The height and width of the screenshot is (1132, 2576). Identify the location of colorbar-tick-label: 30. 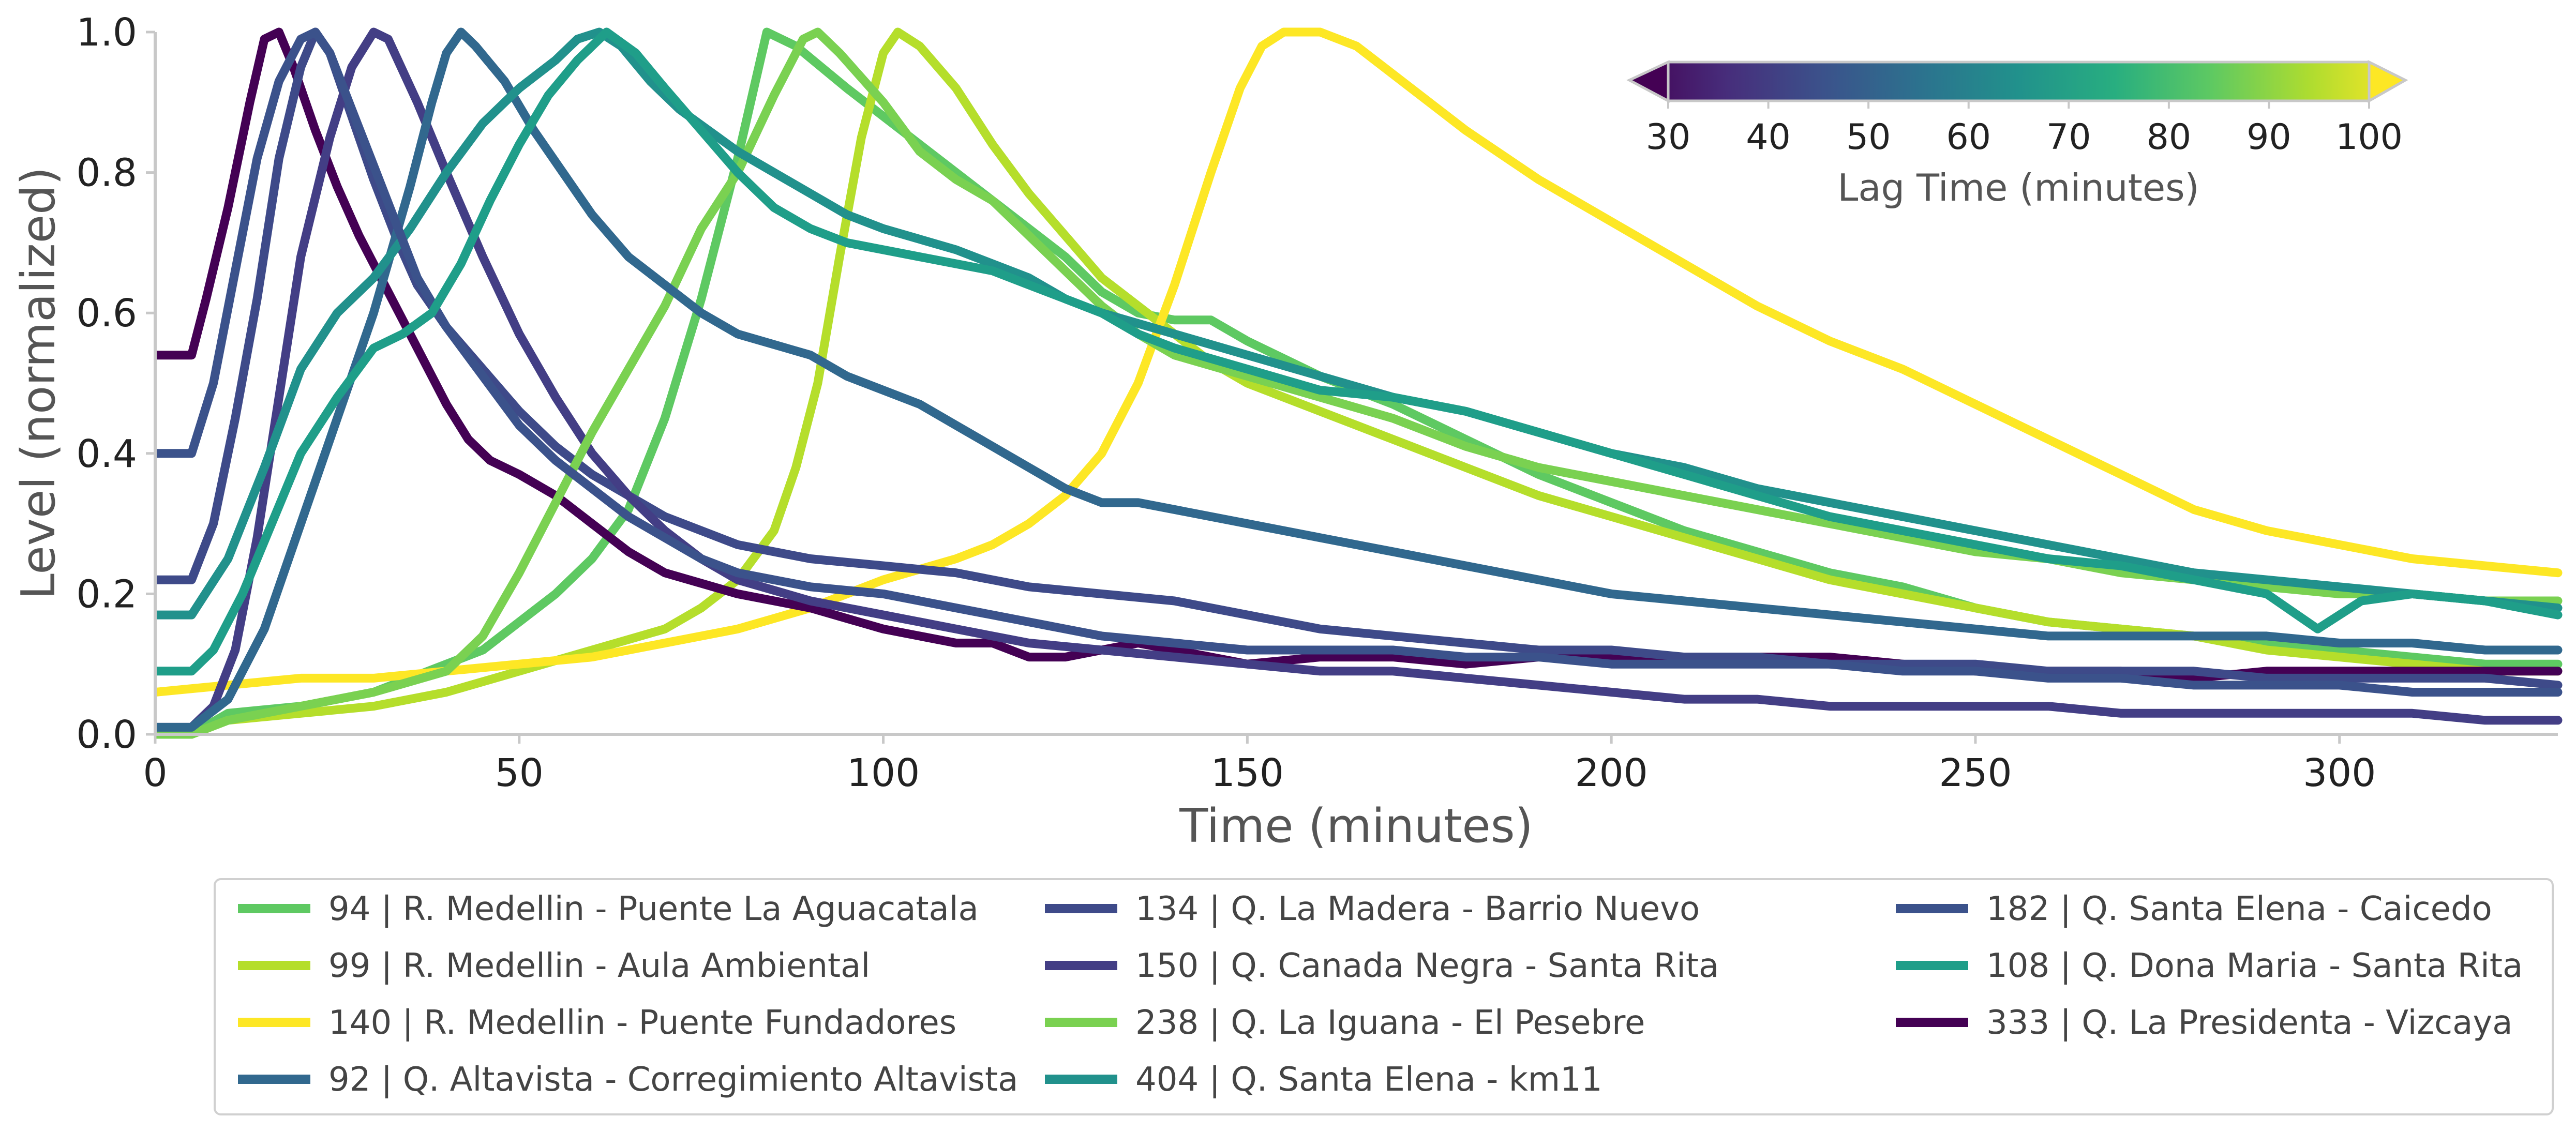
(1668, 137).